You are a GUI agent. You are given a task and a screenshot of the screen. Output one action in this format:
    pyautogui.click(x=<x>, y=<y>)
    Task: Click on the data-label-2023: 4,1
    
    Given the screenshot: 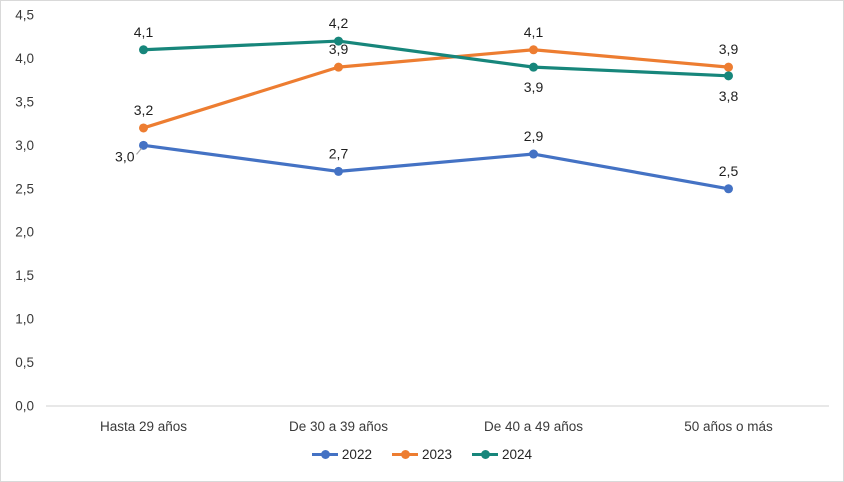 What is the action you would take?
    pyautogui.click(x=534, y=32)
    